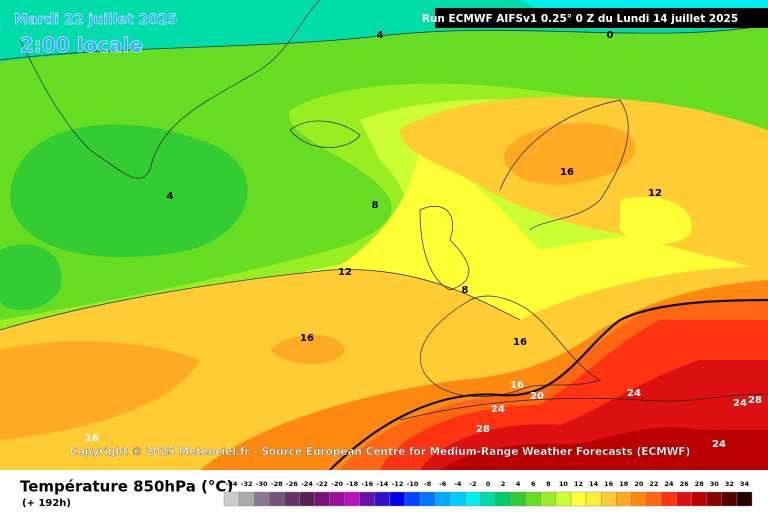 The image size is (768, 512). I want to click on scale-label: 6, so click(533, 484).